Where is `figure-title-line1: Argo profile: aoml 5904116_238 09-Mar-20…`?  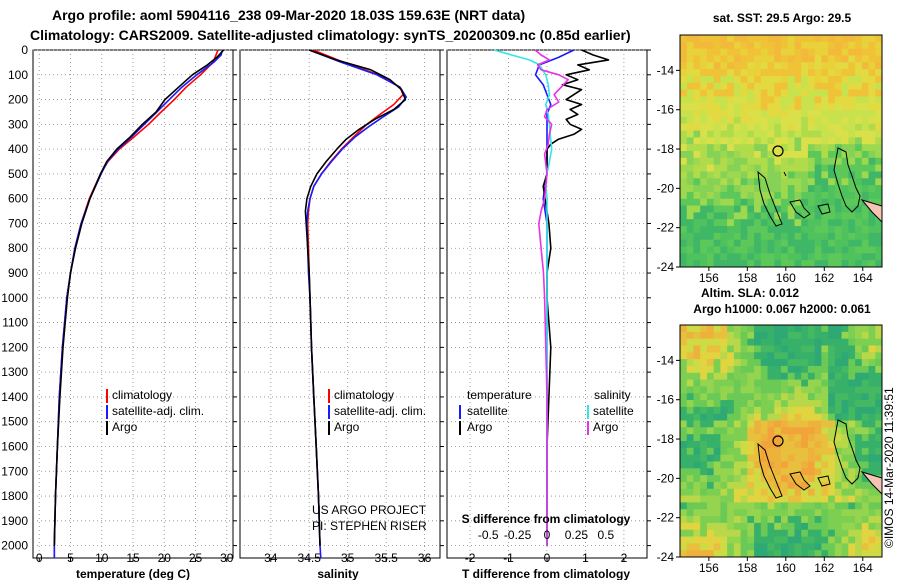
figure-title-line1: Argo profile: aoml 5904116_238 09-Mar-20… is located at coordinates (288, 15).